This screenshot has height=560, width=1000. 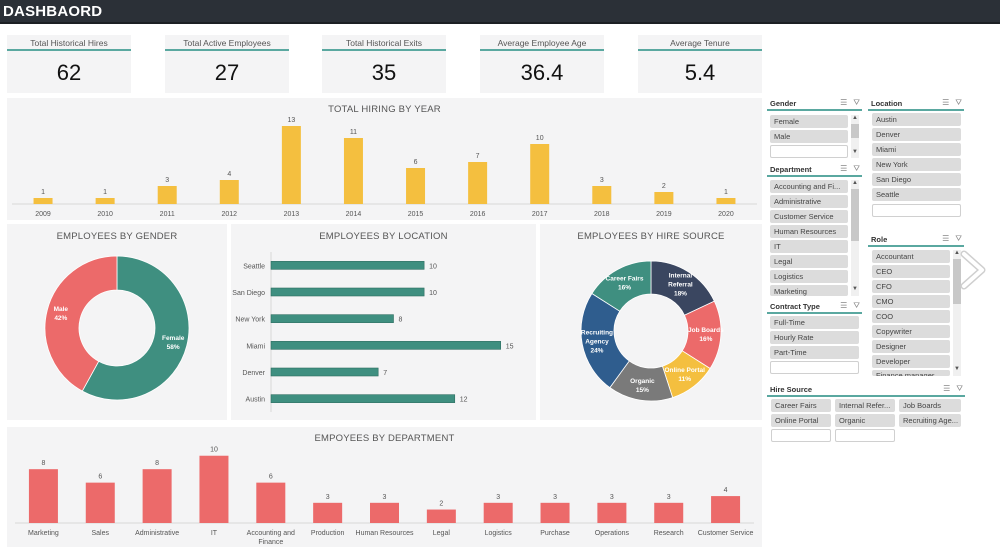 What do you see at coordinates (43, 463) in the screenshot?
I see `data-label: 8` at bounding box center [43, 463].